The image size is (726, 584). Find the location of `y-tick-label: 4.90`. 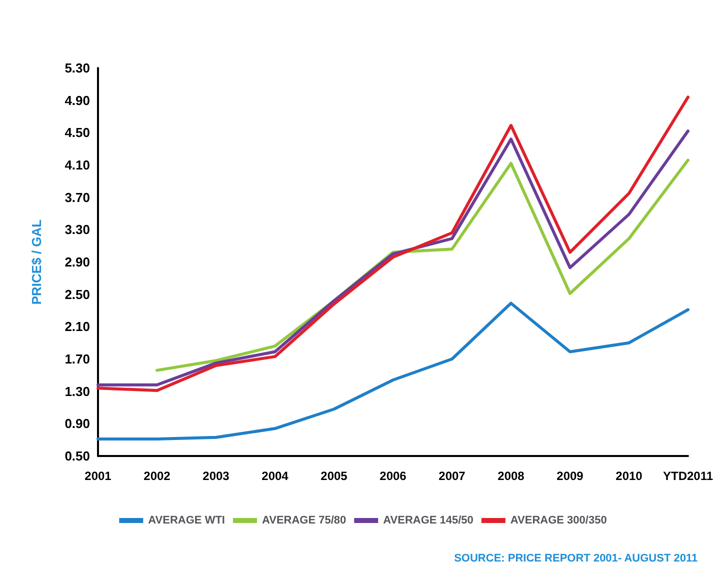

y-tick-label: 4.90 is located at coordinates (77, 100).